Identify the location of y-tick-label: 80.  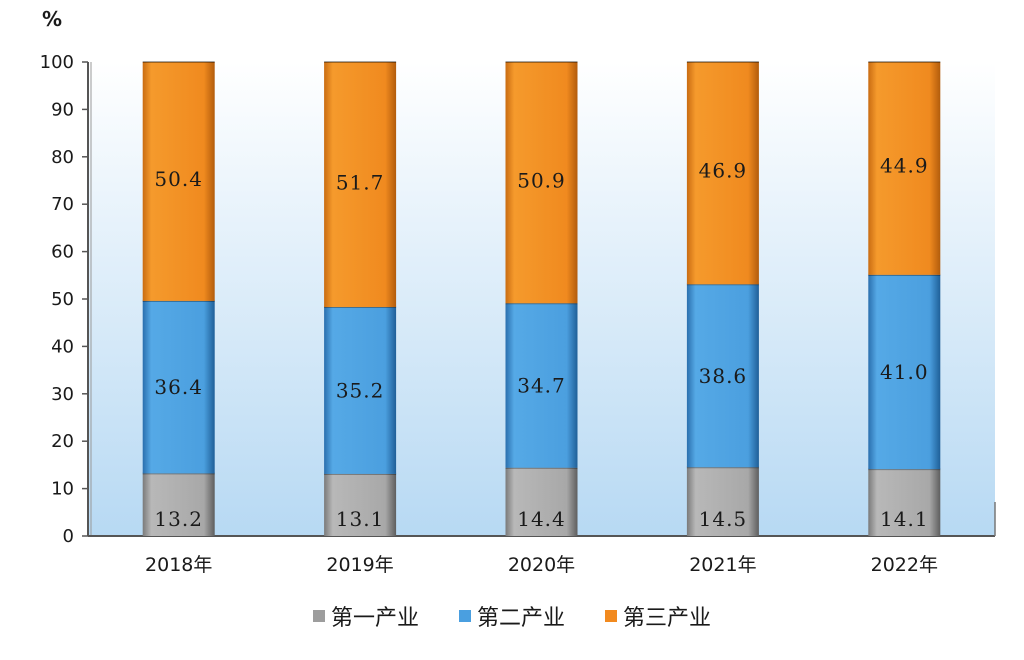
(62, 157).